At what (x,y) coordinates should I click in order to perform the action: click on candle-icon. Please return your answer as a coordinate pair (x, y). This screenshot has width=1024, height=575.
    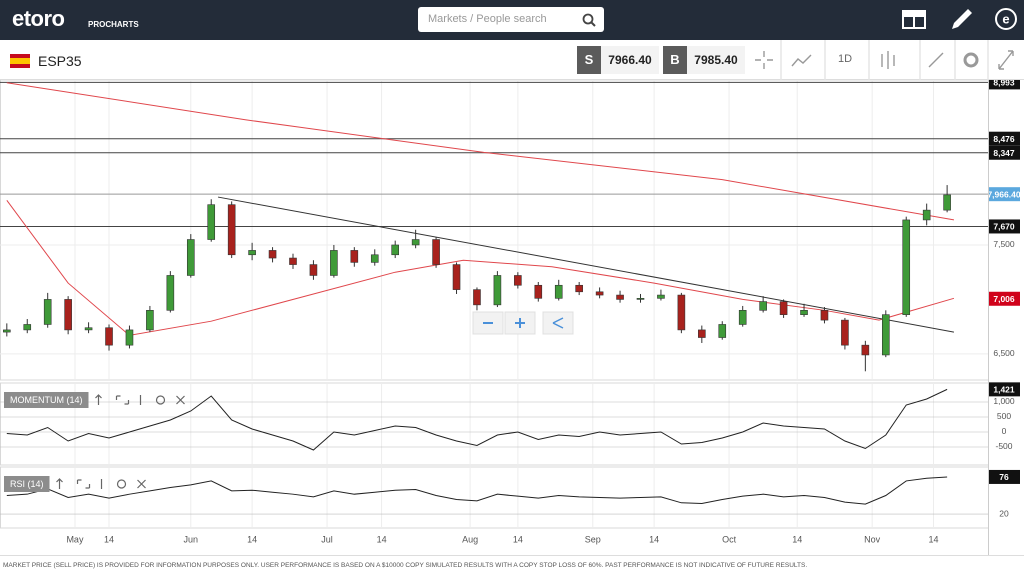
    Looking at the image, I should click on (888, 60).